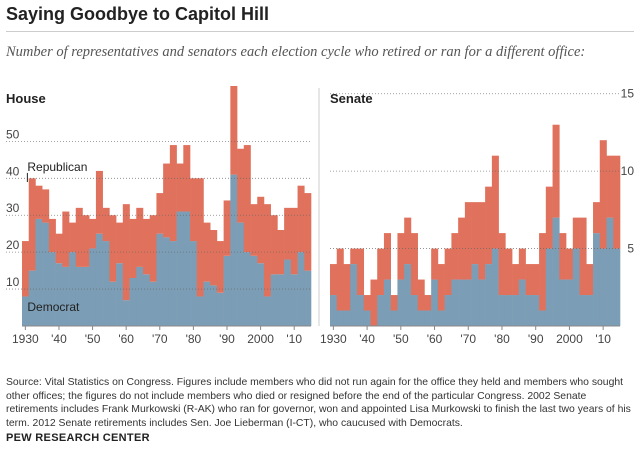  I want to click on y-tick-label: 15, so click(628, 94).